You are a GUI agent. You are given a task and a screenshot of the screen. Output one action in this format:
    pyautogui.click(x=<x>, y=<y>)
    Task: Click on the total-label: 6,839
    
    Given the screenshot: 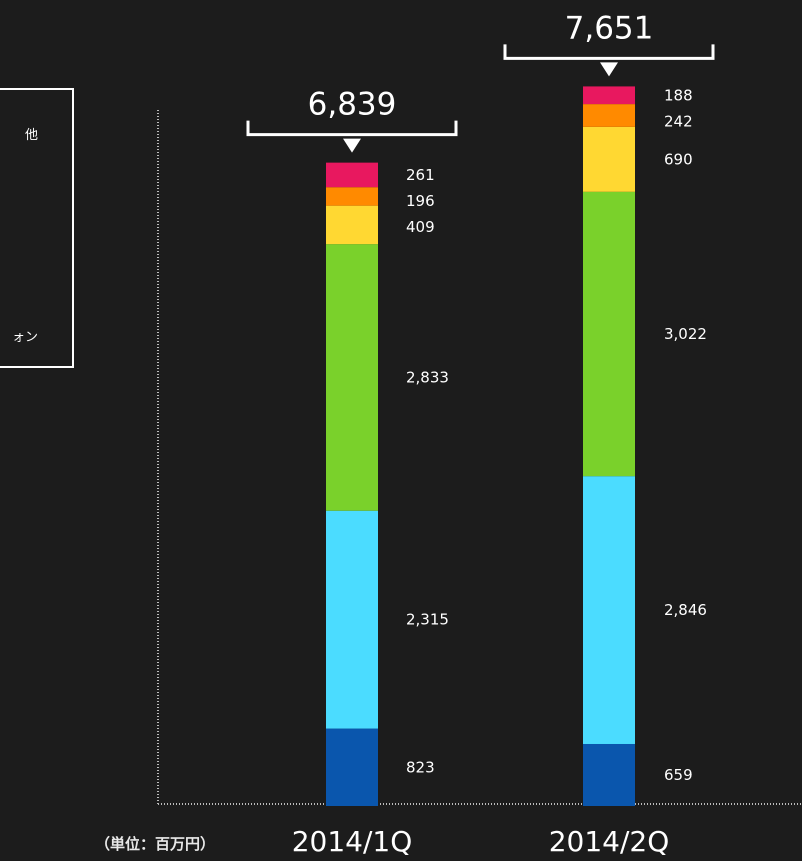 What is the action you would take?
    pyautogui.click(x=352, y=105)
    